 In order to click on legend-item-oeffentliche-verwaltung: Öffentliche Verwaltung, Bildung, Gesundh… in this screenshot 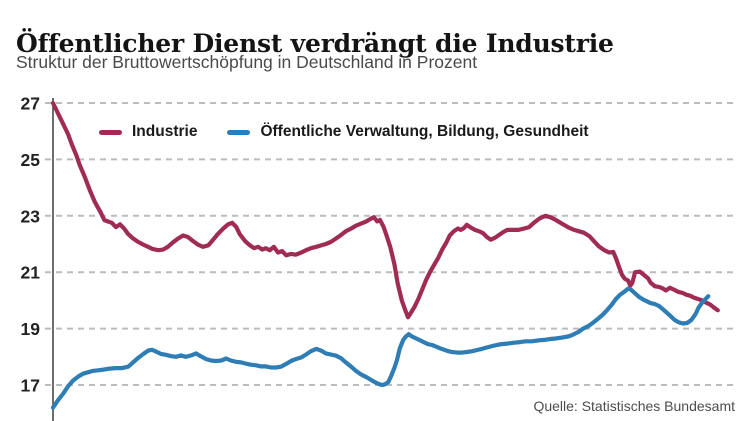, I will do `click(408, 132)`.